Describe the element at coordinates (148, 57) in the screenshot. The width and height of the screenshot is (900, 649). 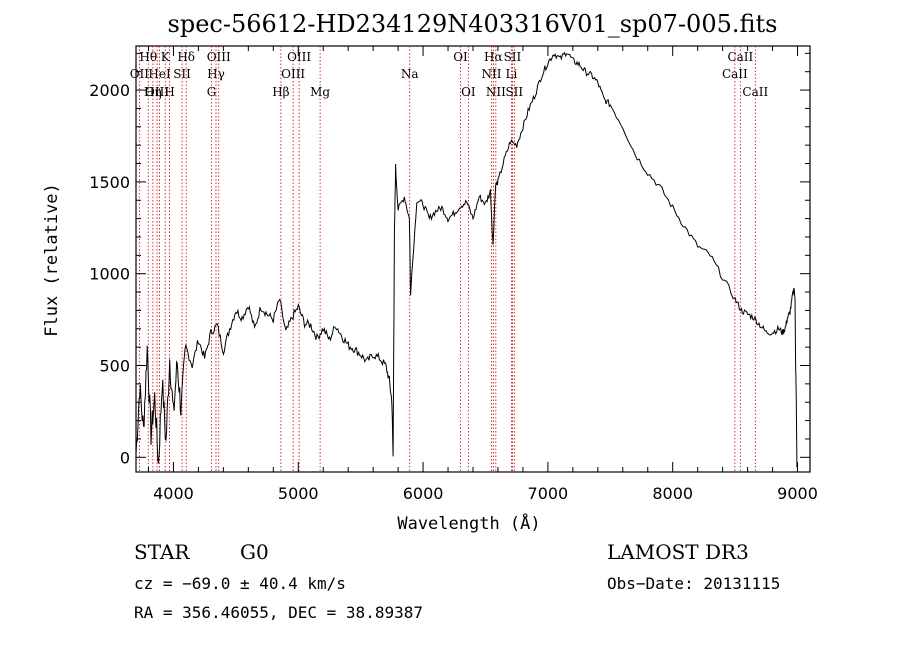
I see `line-label: Hθ` at that location.